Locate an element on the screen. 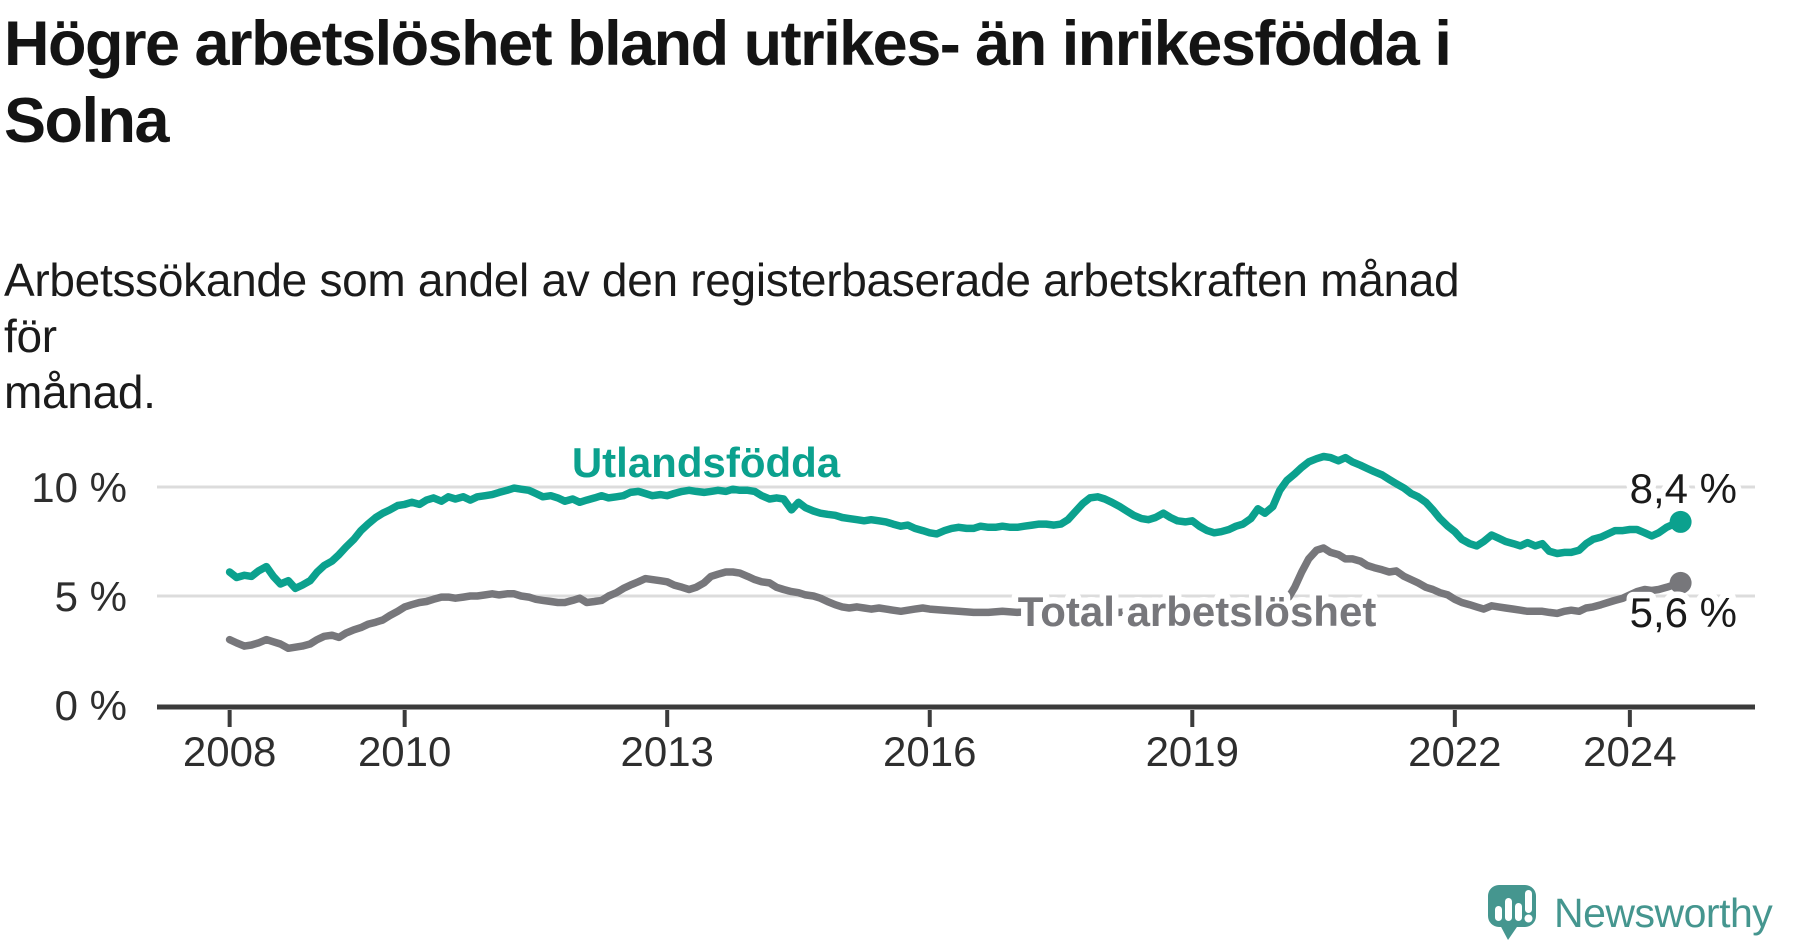 The width and height of the screenshot is (1800, 948). newsworthy-wordmark: Newsworthy is located at coordinates (1663, 913).